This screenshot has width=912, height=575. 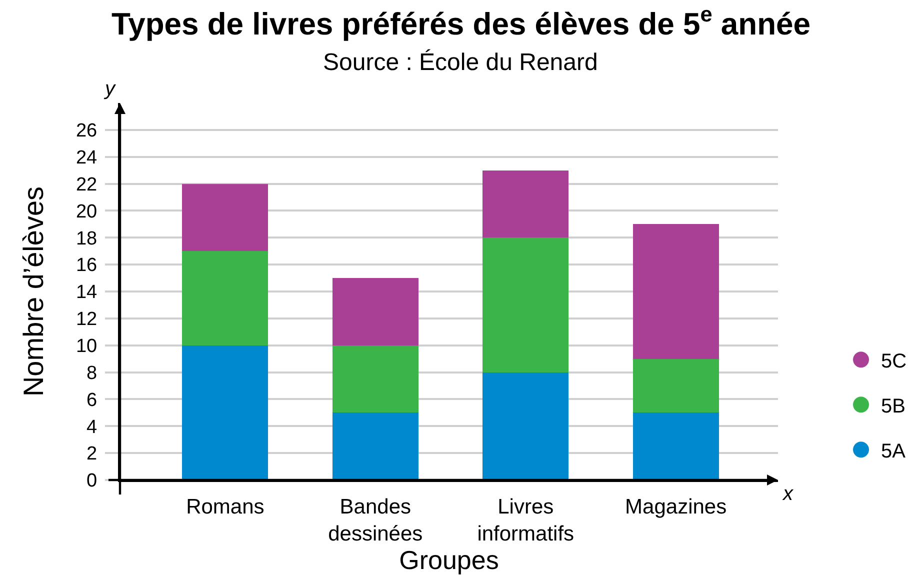 What do you see at coordinates (34, 291) in the screenshot?
I see `y-axis-title: Nombre d’élèves` at bounding box center [34, 291].